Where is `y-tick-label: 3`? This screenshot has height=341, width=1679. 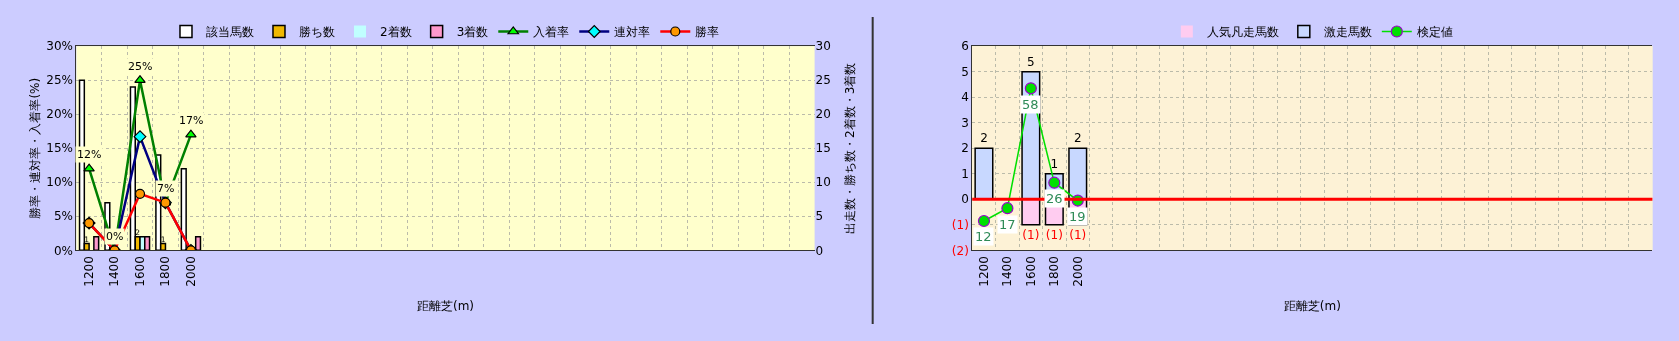 y-tick-label: 3 is located at coordinates (965, 122).